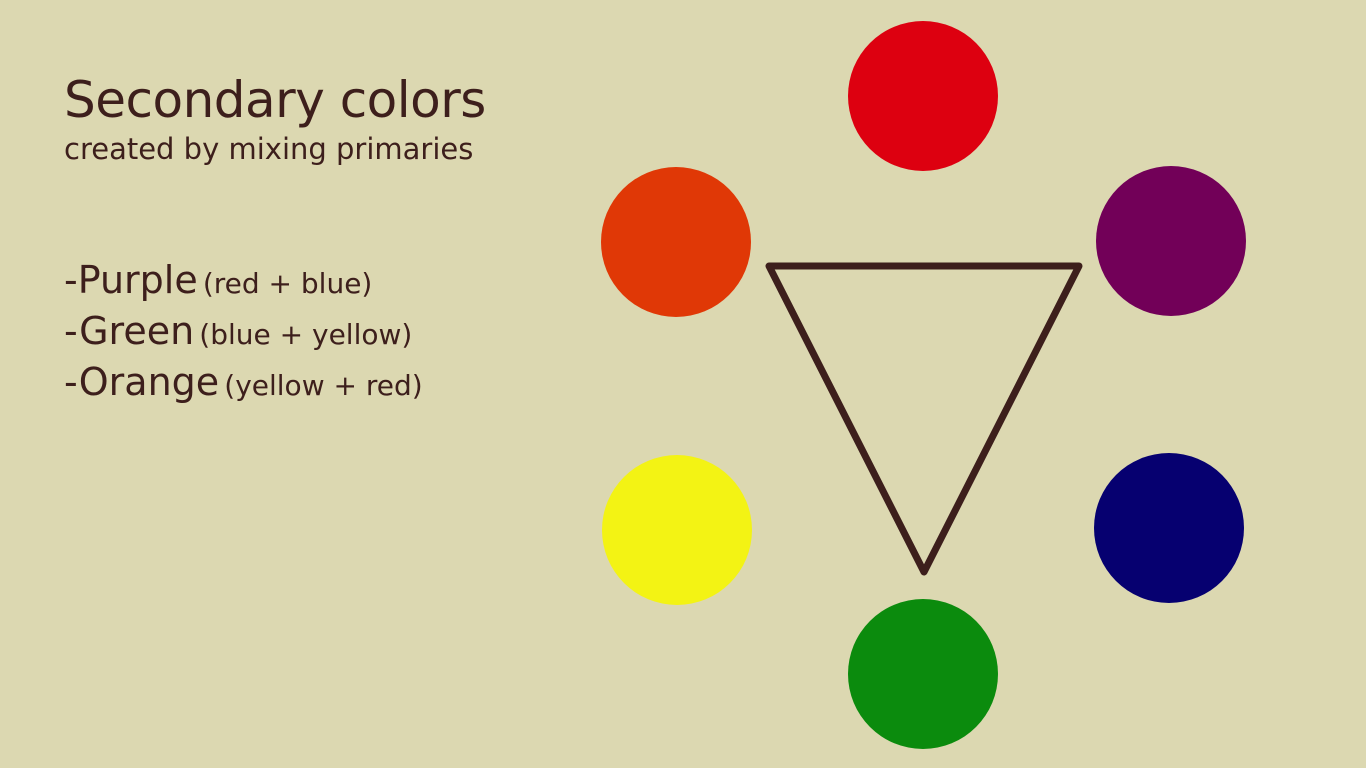 The height and width of the screenshot is (768, 1366). What do you see at coordinates (923, 674) in the screenshot?
I see `green-circle` at bounding box center [923, 674].